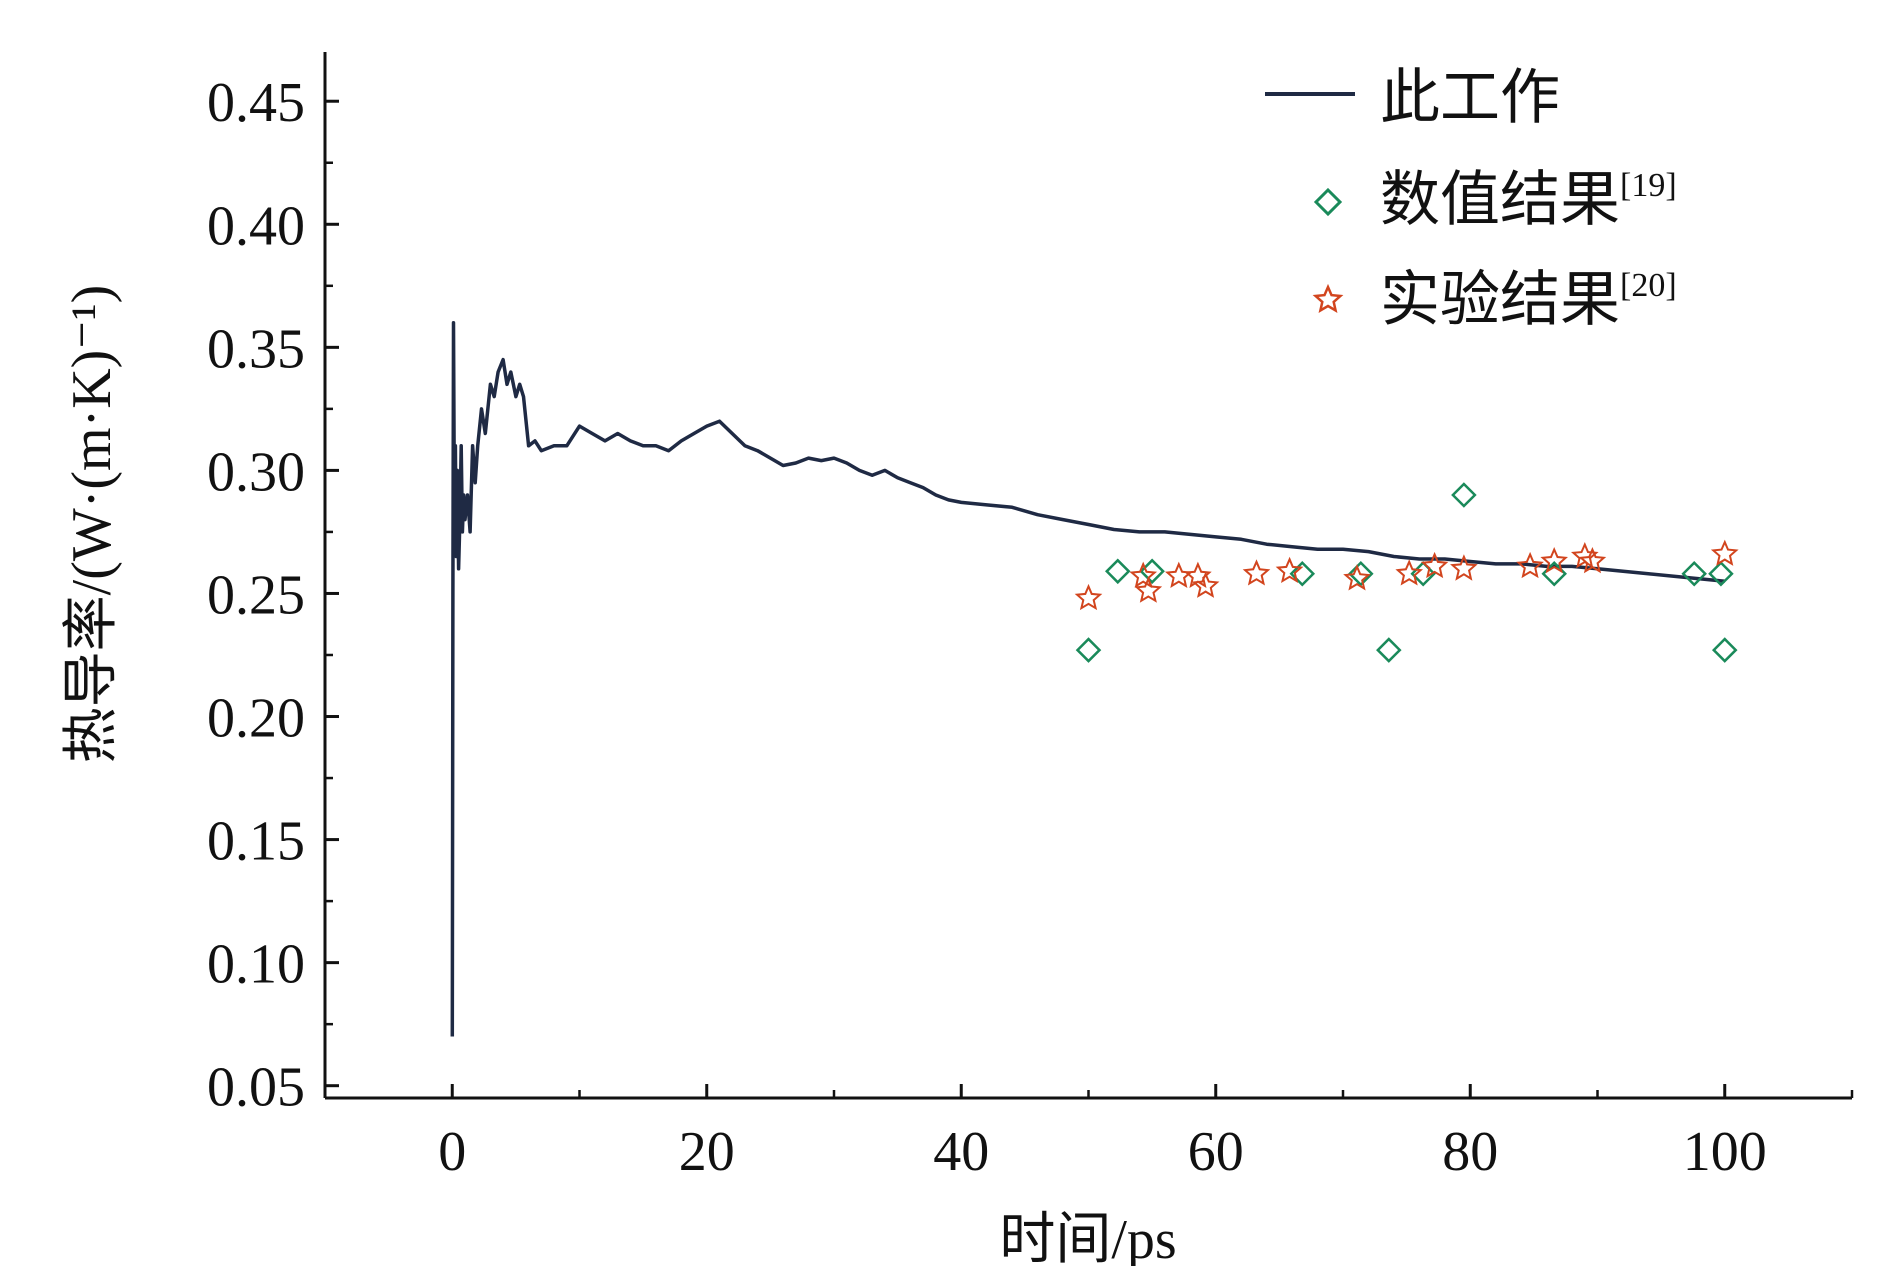 The height and width of the screenshot is (1266, 1891). I want to click on legend-label-experimental-text: 实验结果, so click(1500, 300).